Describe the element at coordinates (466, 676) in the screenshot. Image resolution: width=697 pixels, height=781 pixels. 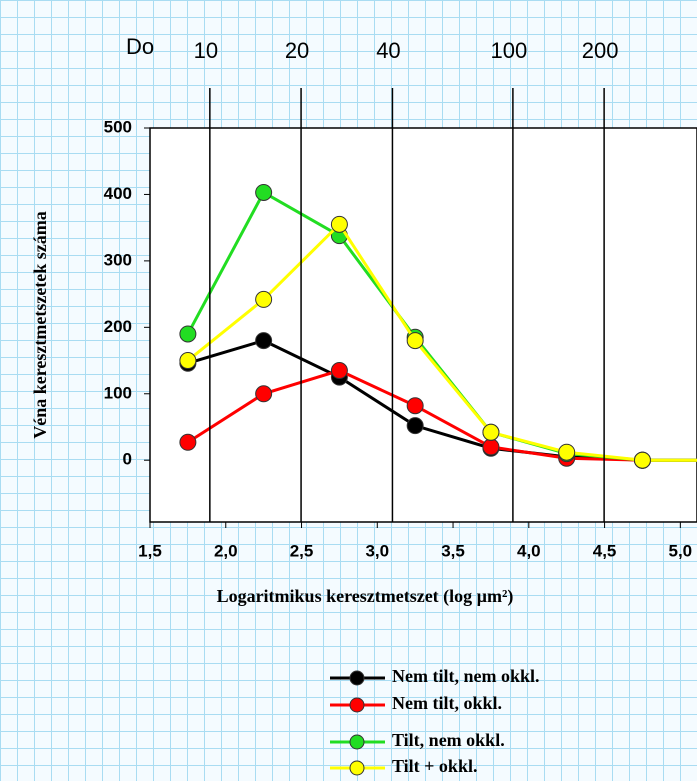
I see `legend-label: Nem tilt, nem okkl.` at that location.